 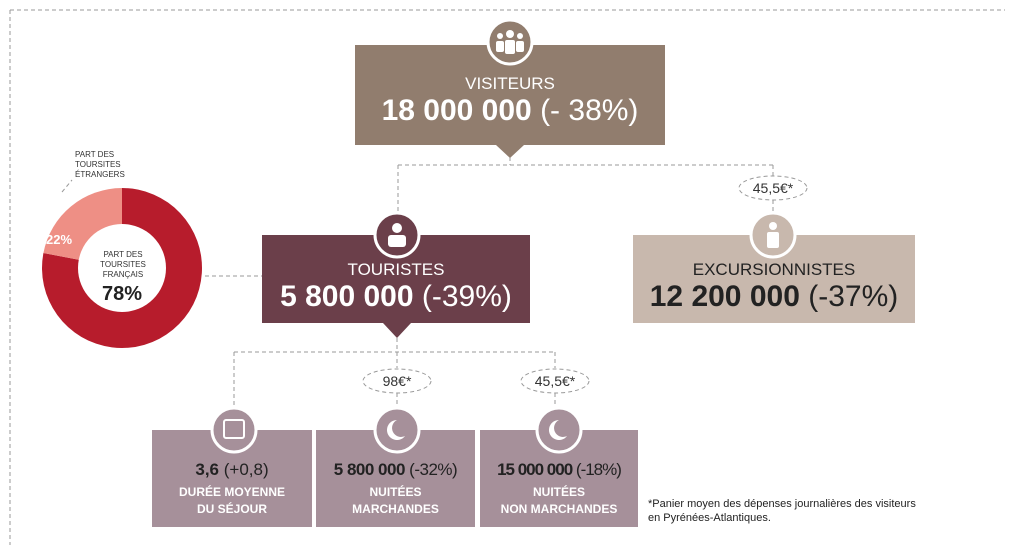 I want to click on node: VISITEURS 18 000 000 (- 38%), so click(x=510, y=101).